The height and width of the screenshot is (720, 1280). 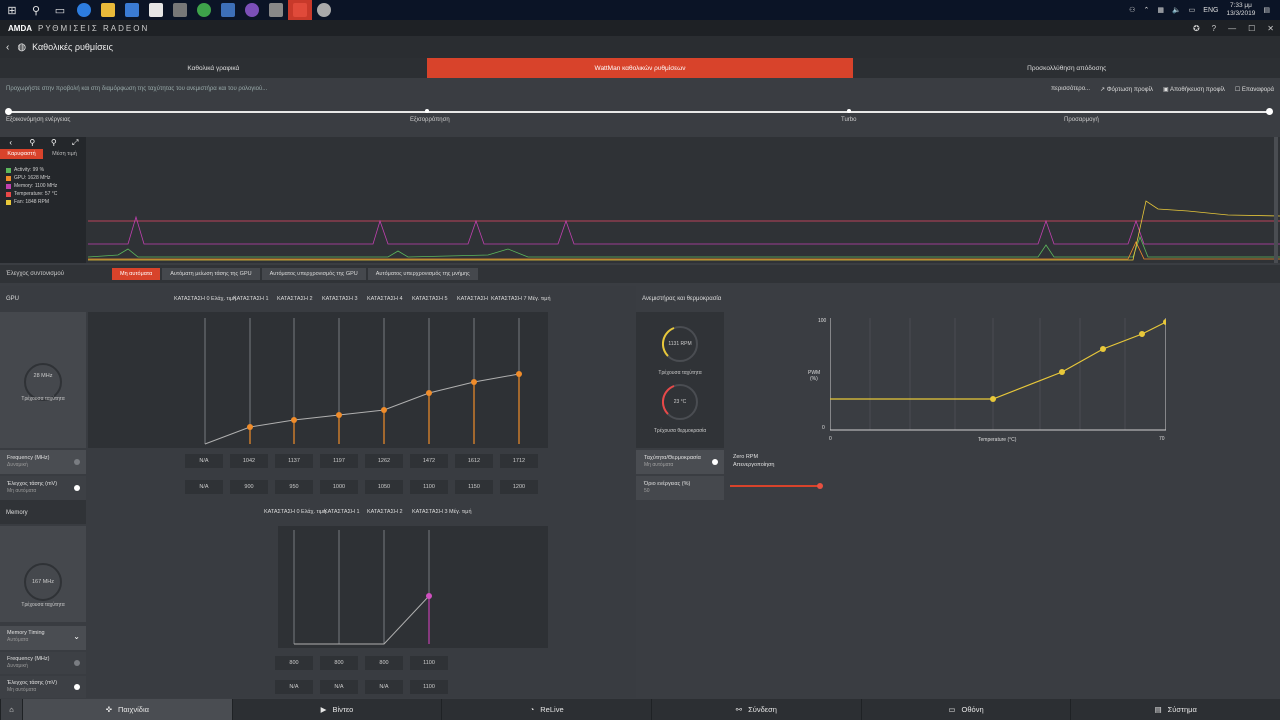 What do you see at coordinates (300, 10) in the screenshot?
I see `radeon-settings-icon` at bounding box center [300, 10].